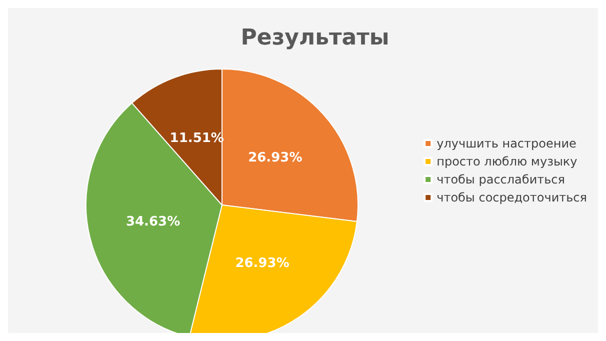 This screenshot has width=606, height=341. I want to click on chart-title: Результаты, so click(315, 38).